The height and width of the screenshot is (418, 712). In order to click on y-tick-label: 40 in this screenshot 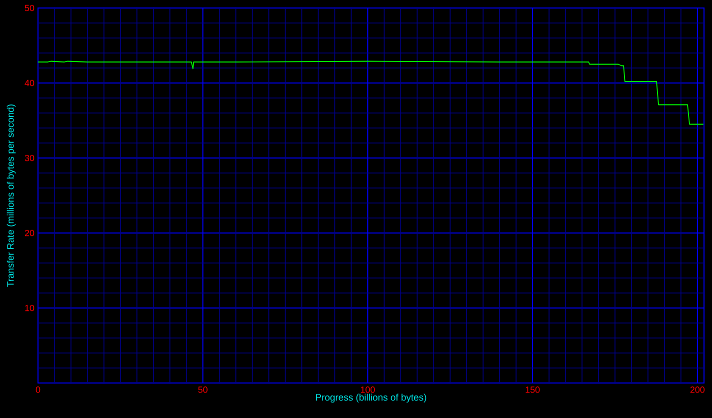, I will do `click(29, 83)`.